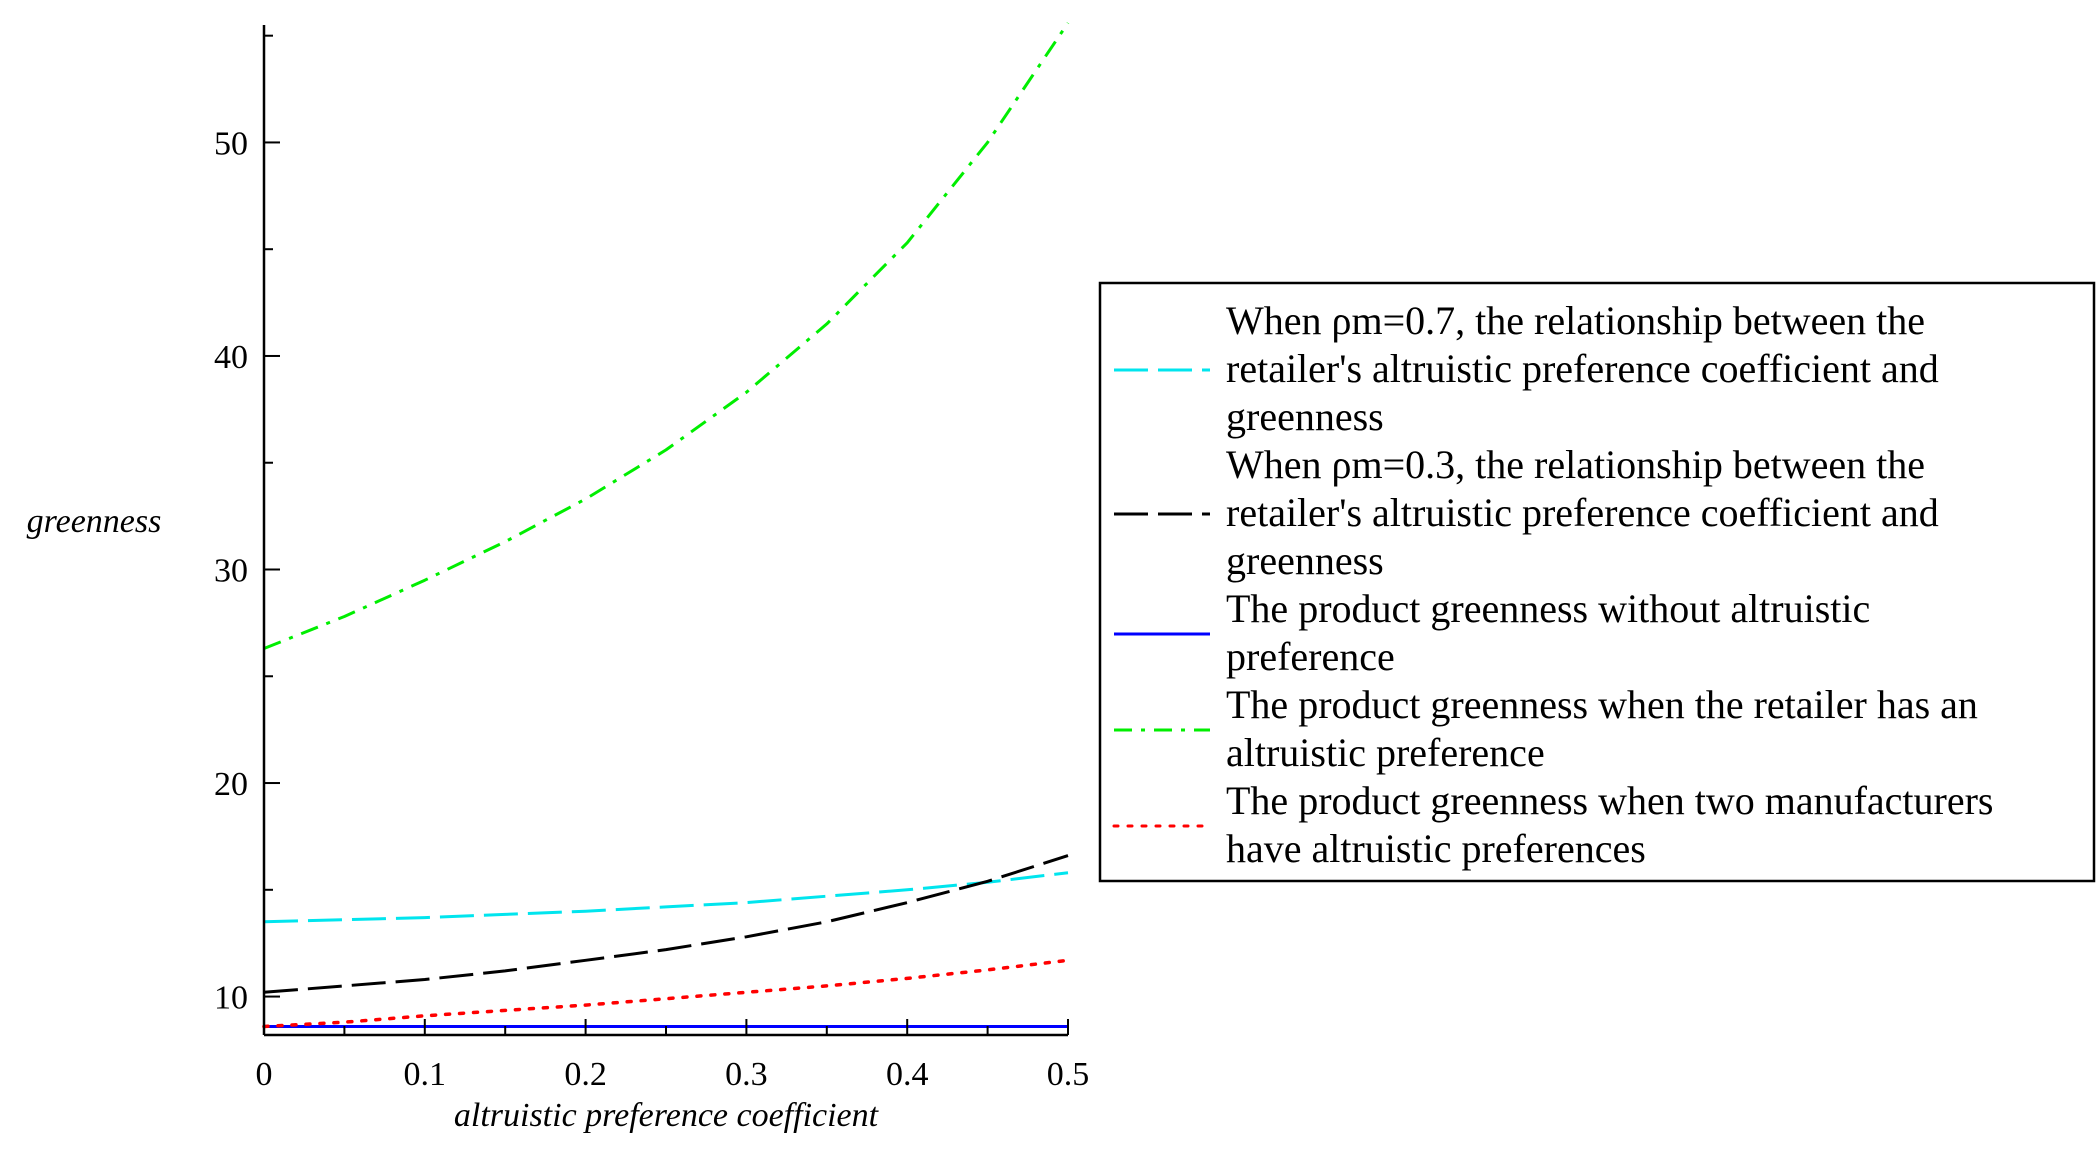  What do you see at coordinates (673, 1056) in the screenshot?
I see `x-ticks: 0 0.1 0.2 0.3 0.4 0.5` at bounding box center [673, 1056].